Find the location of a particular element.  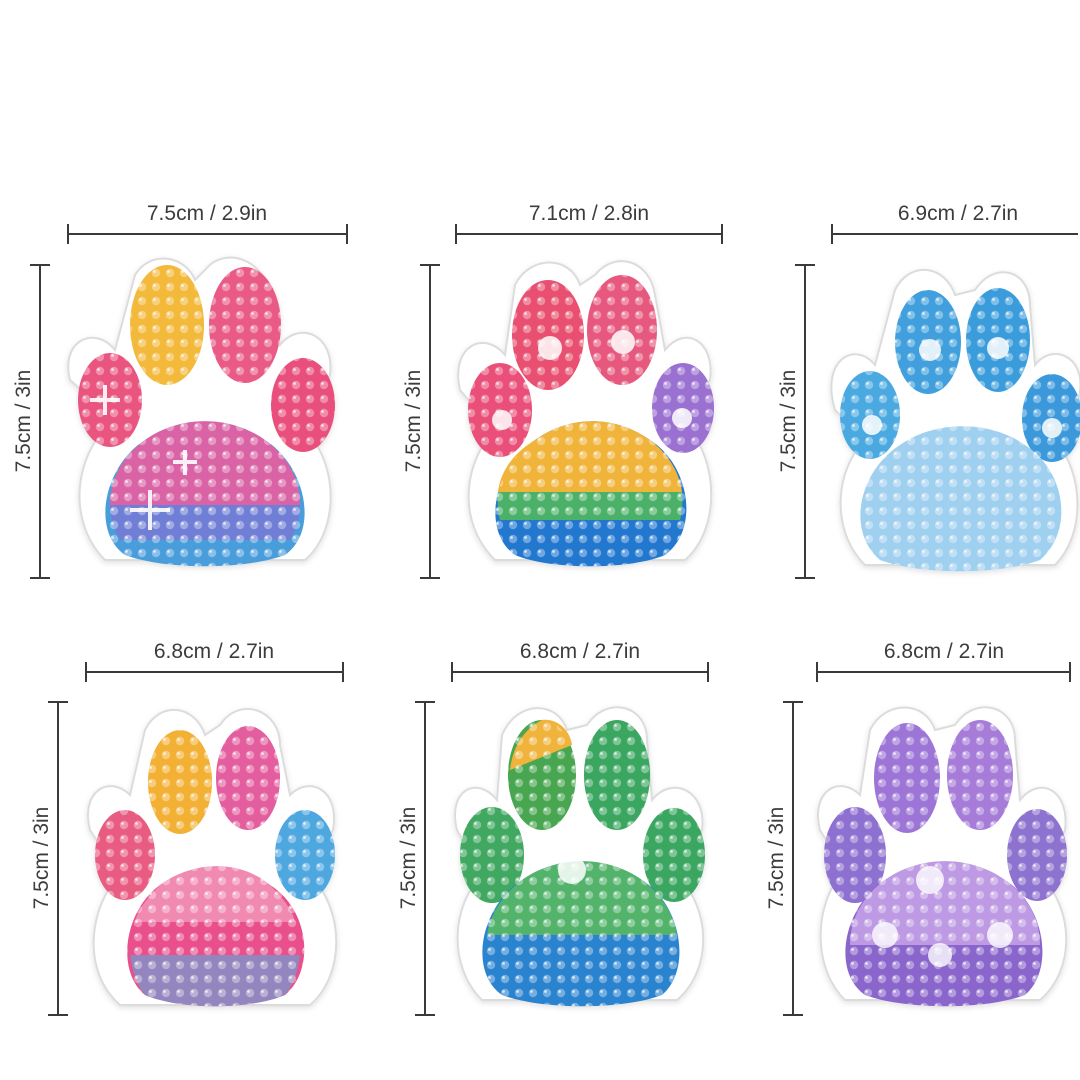

keychain-item-6: 6.8cm / 2.7in 7.5cm / 3in is located at coordinates (918, 828).